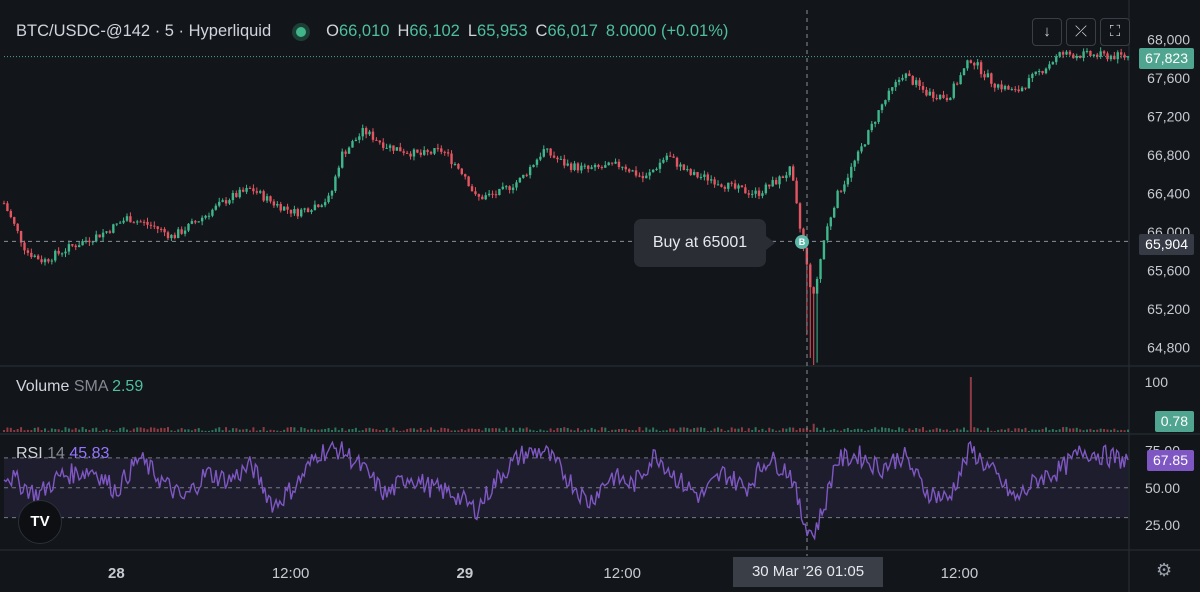 Image resolution: width=1200 pixels, height=592 pixels. I want to click on tradingview-logo: TV, so click(40, 522).